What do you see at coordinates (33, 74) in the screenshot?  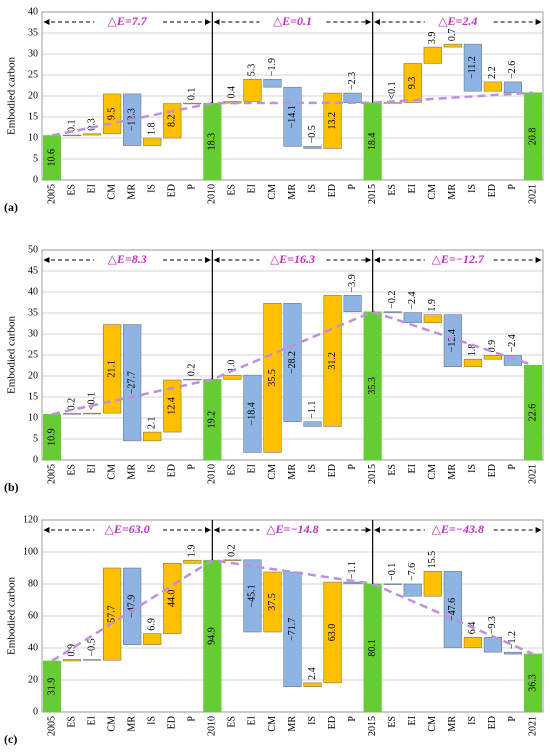 I see `y-tick-label: 25` at bounding box center [33, 74].